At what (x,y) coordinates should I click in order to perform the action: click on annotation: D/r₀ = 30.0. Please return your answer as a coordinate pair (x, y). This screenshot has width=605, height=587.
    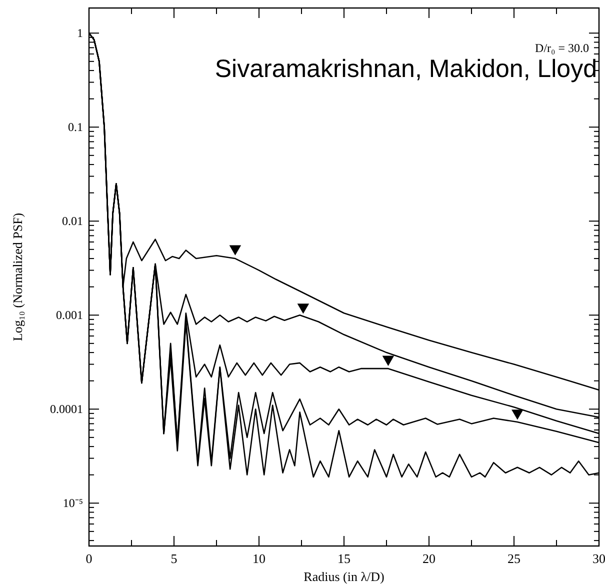
    Looking at the image, I should click on (562, 48).